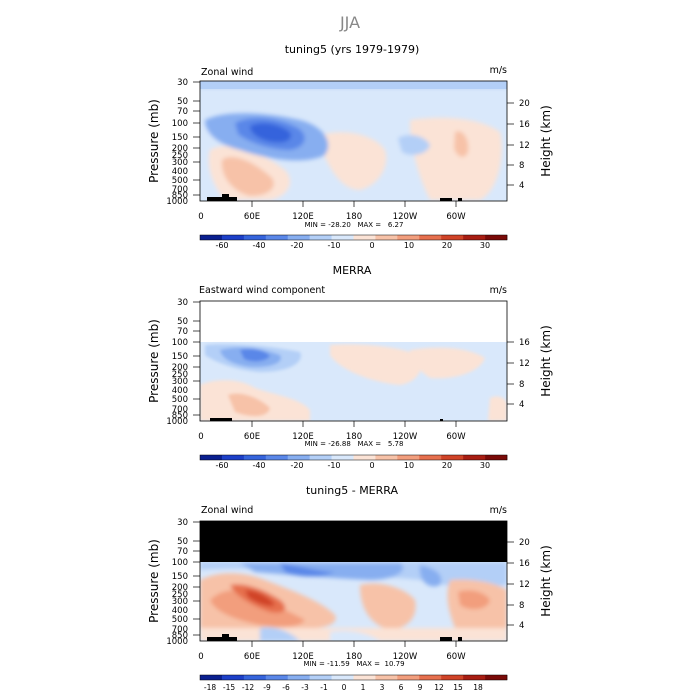 This screenshot has height=700, width=700. Describe the element at coordinates (546, 360) in the screenshot. I see `y-axis-label-right: Height (km)` at that location.